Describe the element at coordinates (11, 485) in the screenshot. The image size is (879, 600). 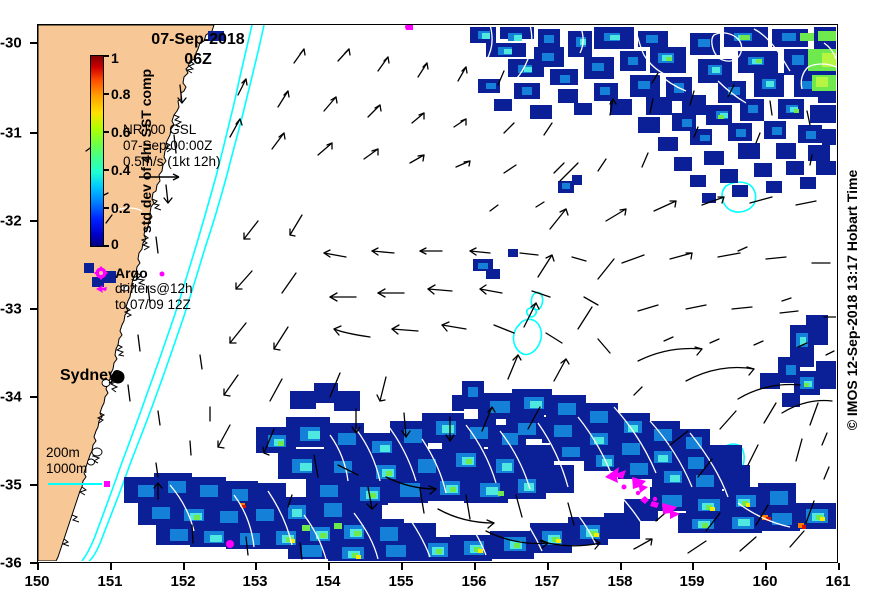
I see `y-ticklabel-35: -35` at that location.